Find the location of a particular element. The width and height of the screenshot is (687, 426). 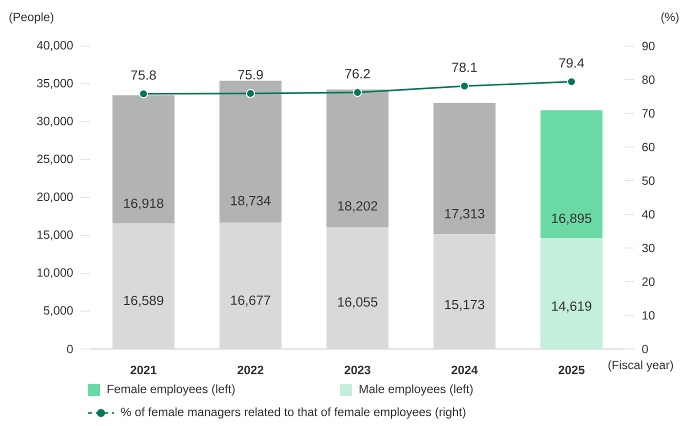

y-tick-label: 15,000 is located at coordinates (55, 235).